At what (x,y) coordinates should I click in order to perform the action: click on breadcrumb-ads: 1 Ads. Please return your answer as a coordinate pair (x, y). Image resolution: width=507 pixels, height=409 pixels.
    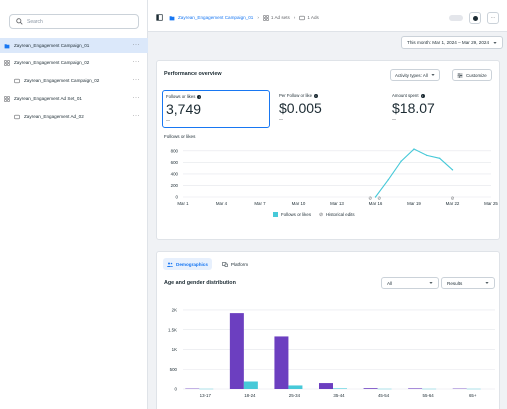
    Looking at the image, I should click on (313, 17).